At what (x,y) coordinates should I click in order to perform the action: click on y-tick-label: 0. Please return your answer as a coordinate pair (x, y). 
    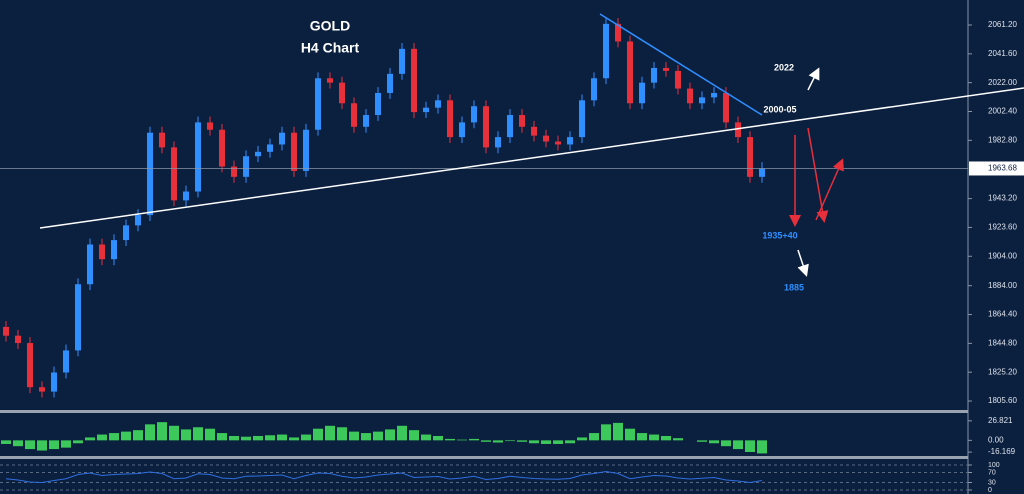
    Looking at the image, I should click on (990, 490).